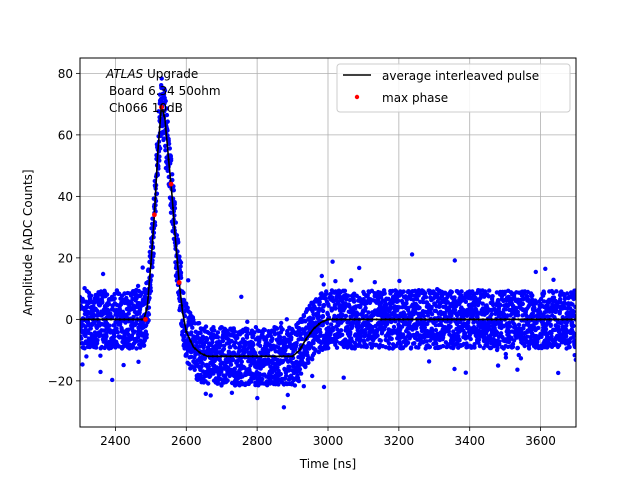 Image resolution: width=640 pixels, height=480 pixels. I want to click on x-tick-label: 2400, so click(115, 441).